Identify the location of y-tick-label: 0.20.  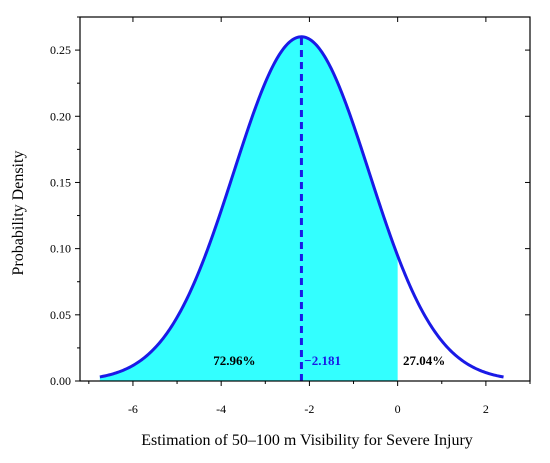
(60, 116).